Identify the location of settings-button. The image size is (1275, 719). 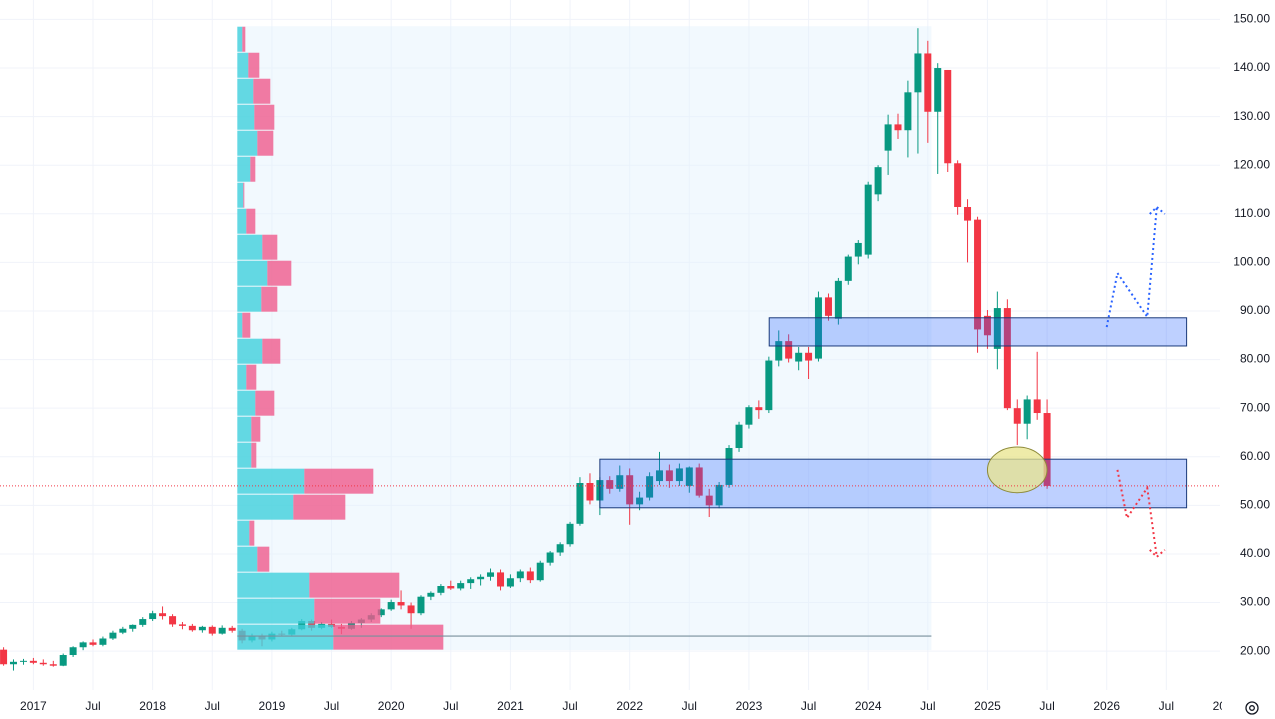
(1252, 708).